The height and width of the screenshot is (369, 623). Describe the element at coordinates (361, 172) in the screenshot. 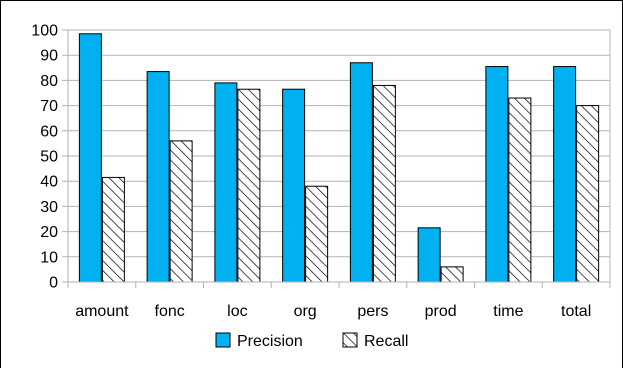

I see `bar-precision-pers` at that location.